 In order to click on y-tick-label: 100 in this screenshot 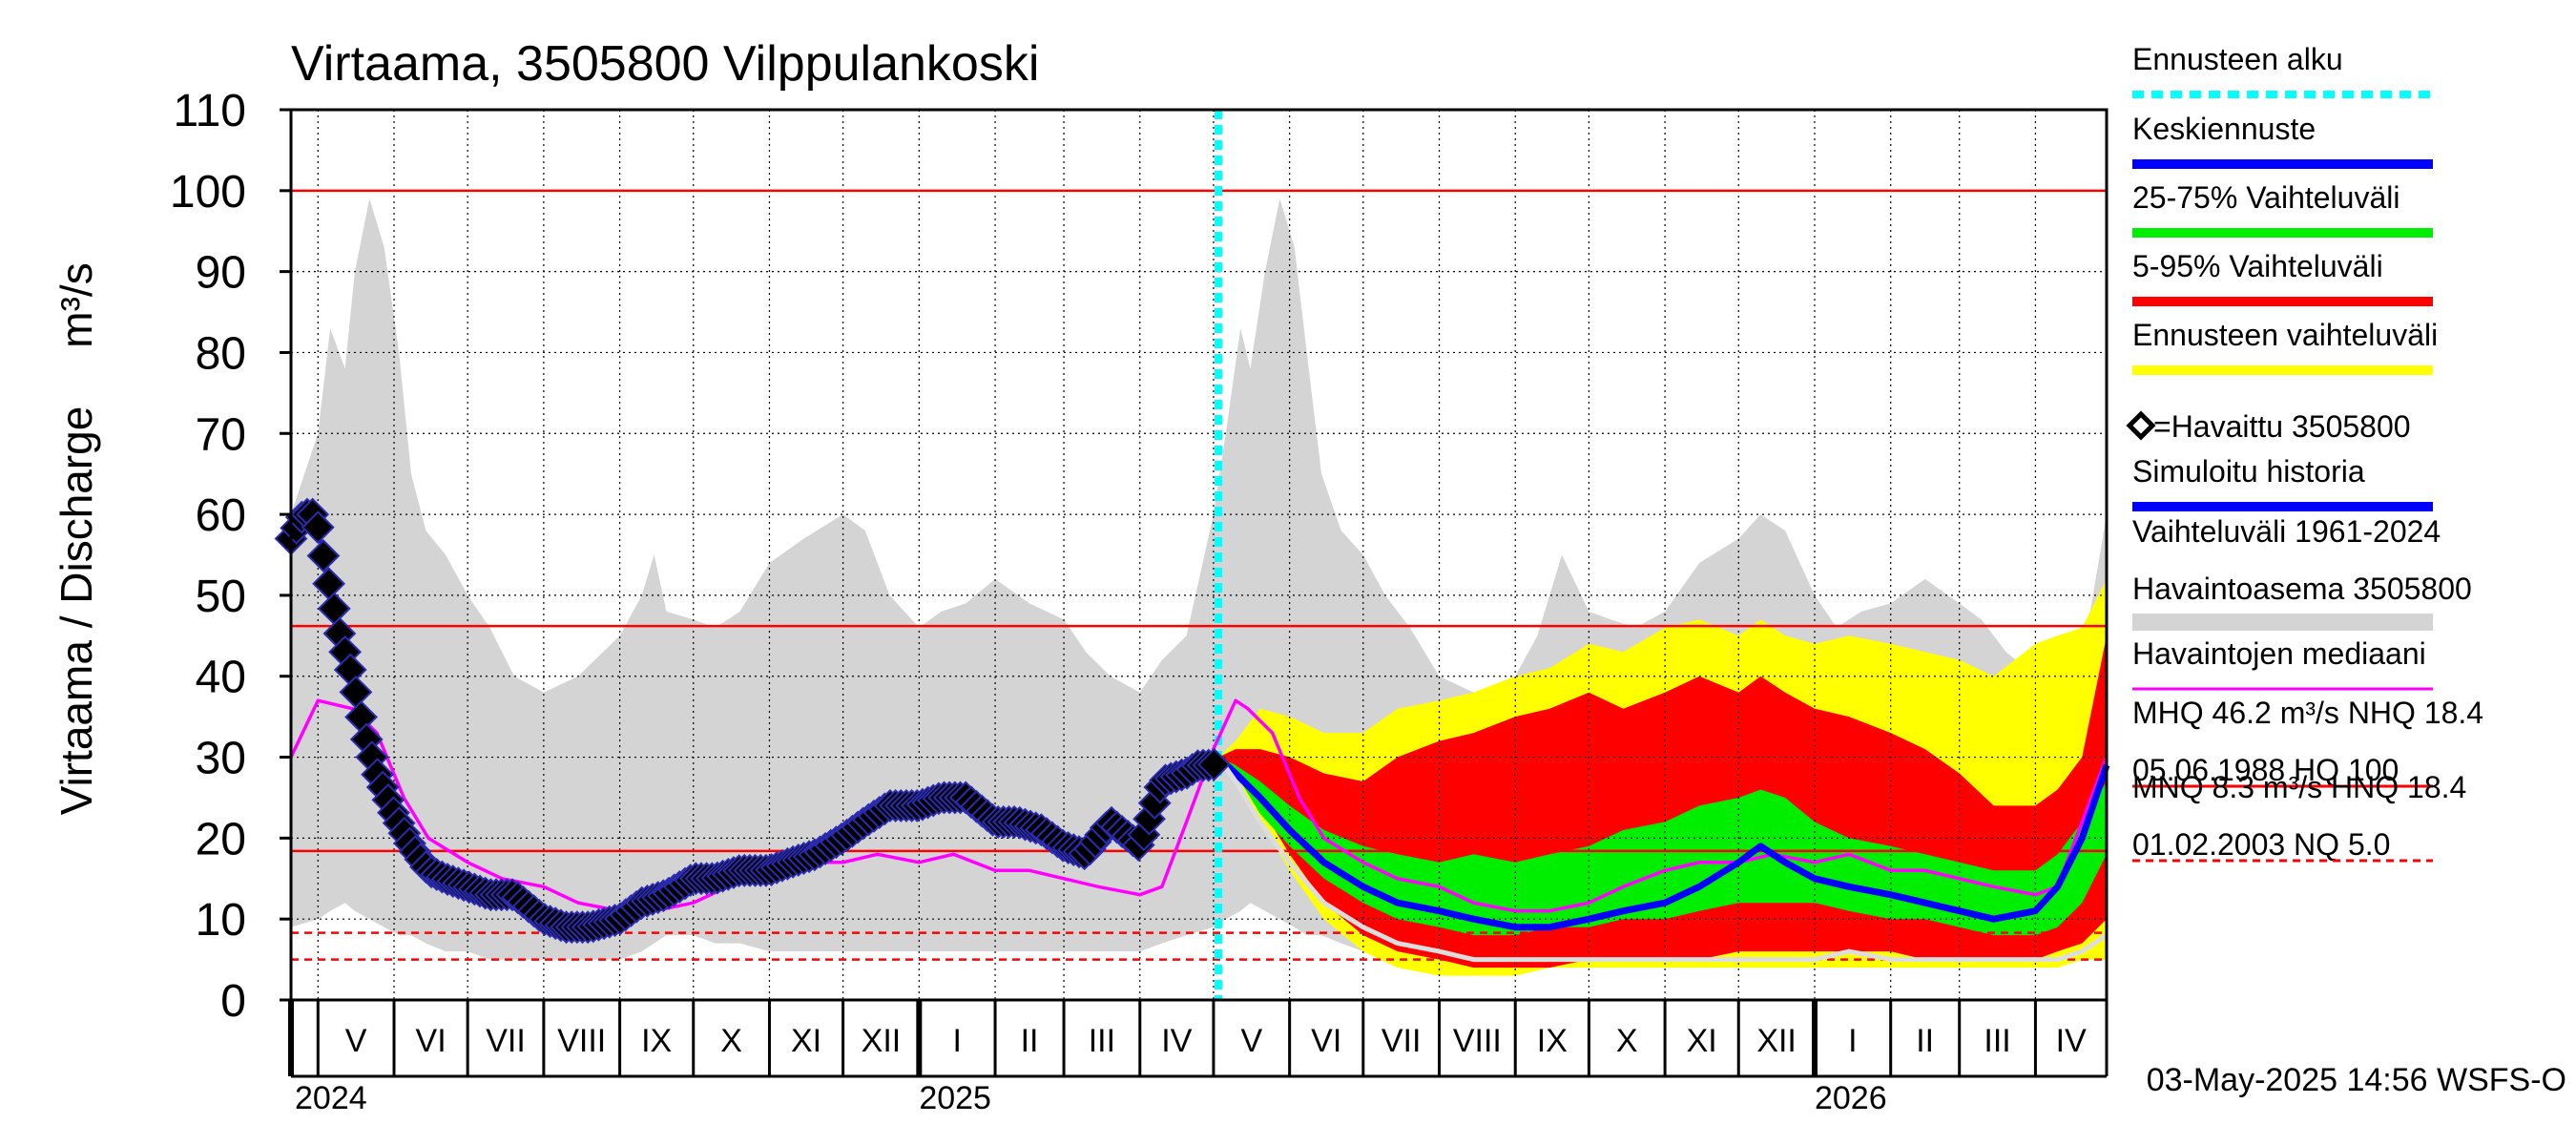, I will do `click(208, 192)`.